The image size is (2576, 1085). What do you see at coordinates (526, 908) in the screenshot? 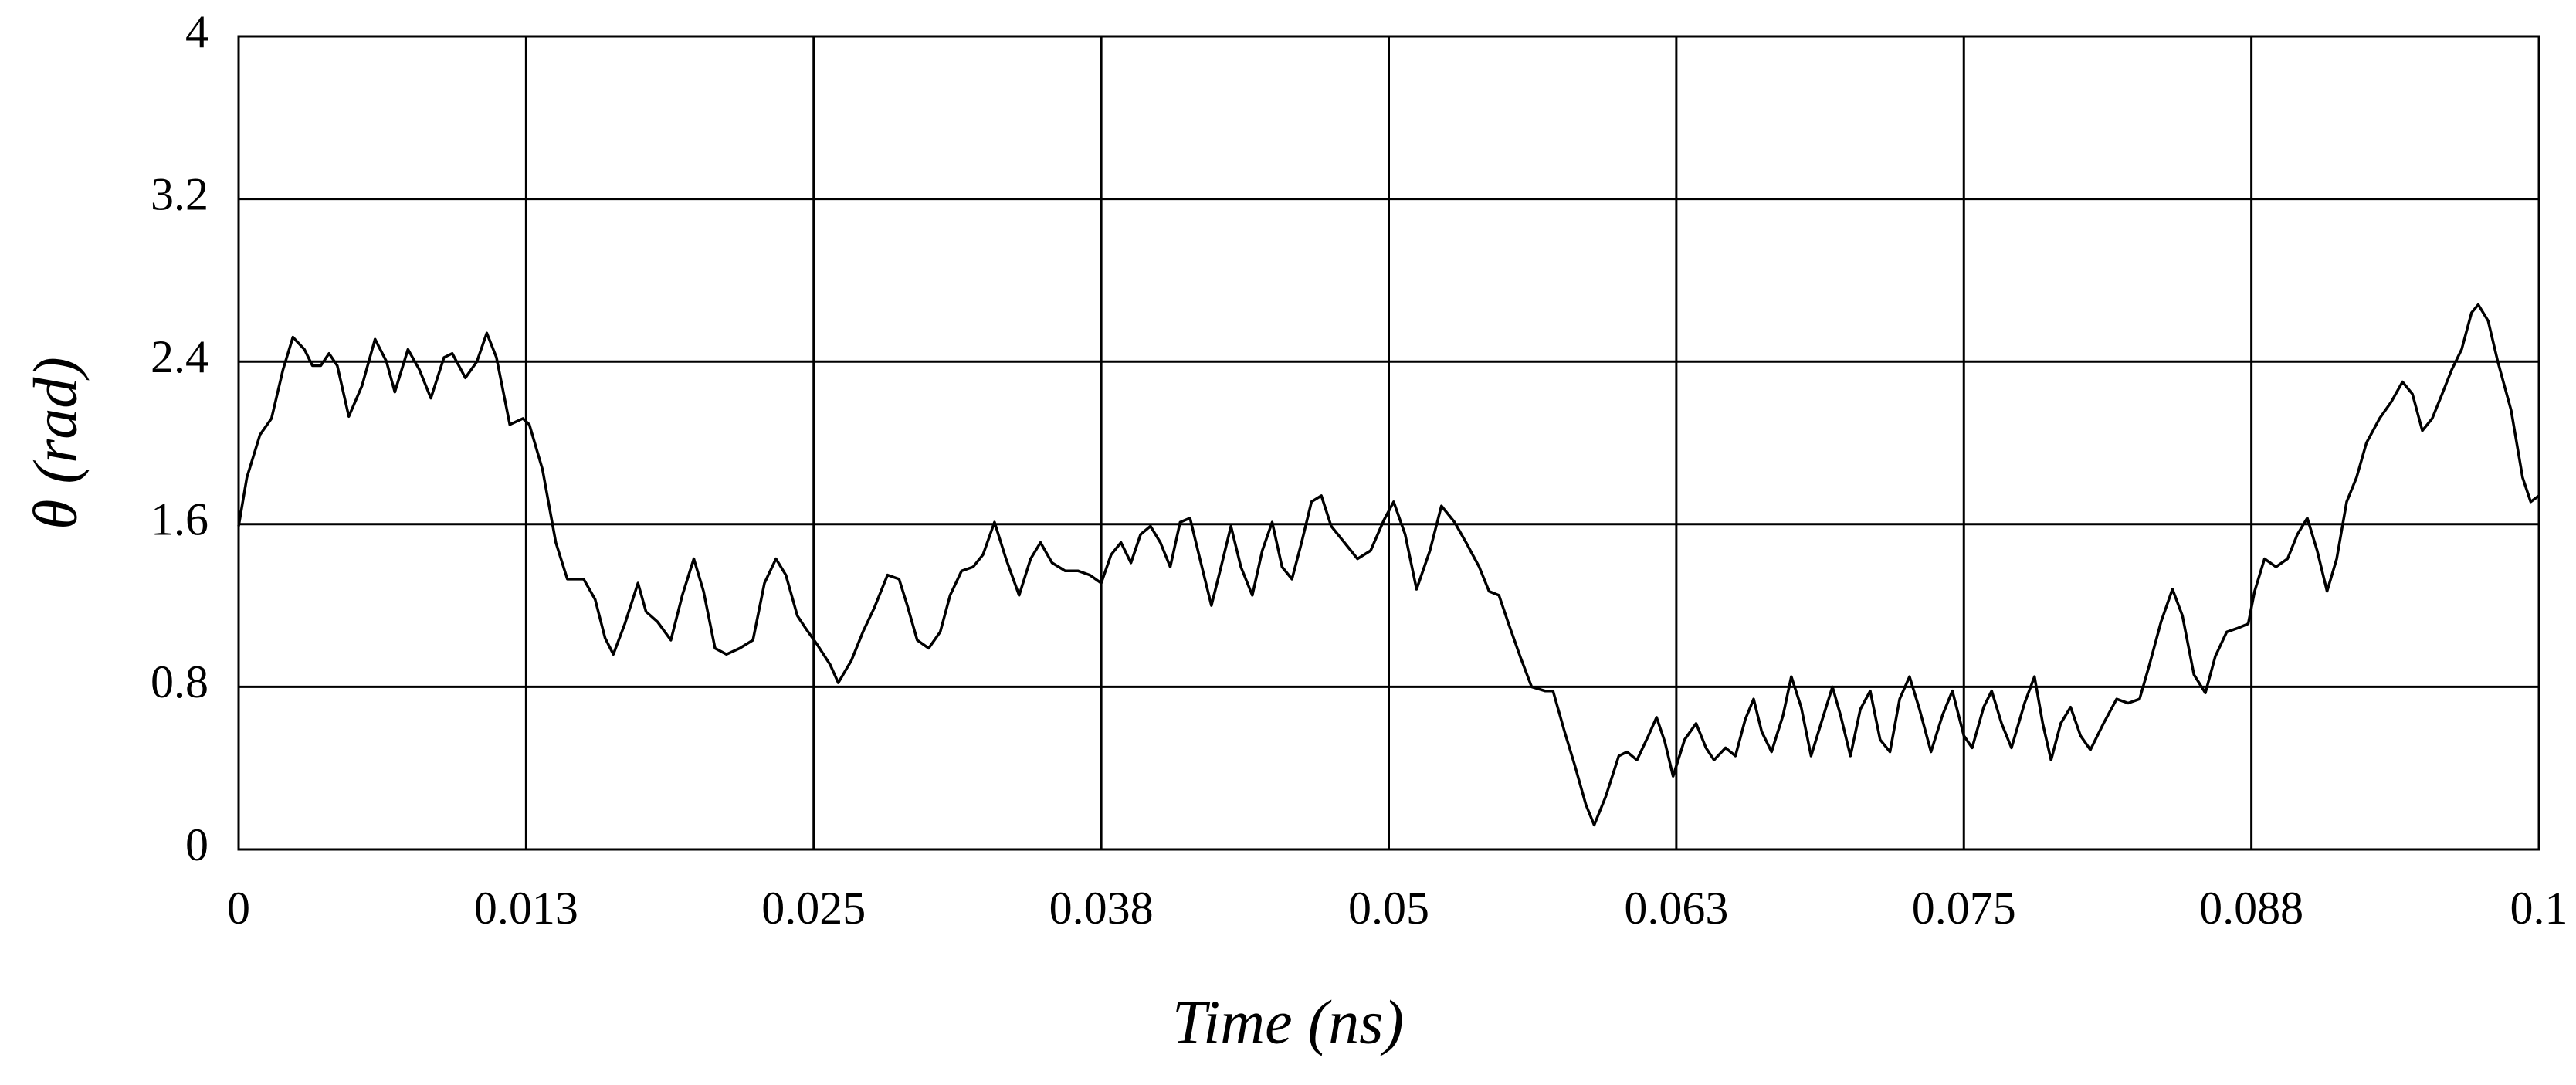
I see `x-tick-label: 0.013` at bounding box center [526, 908].